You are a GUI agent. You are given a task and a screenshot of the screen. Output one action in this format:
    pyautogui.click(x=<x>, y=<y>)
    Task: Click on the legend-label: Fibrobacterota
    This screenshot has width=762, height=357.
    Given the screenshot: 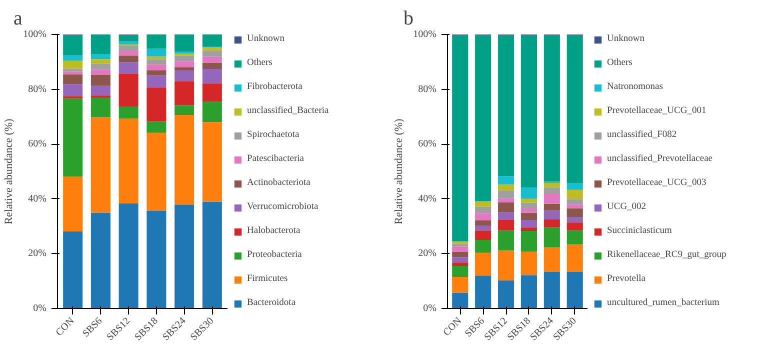 What is the action you would take?
    pyautogui.click(x=274, y=87)
    